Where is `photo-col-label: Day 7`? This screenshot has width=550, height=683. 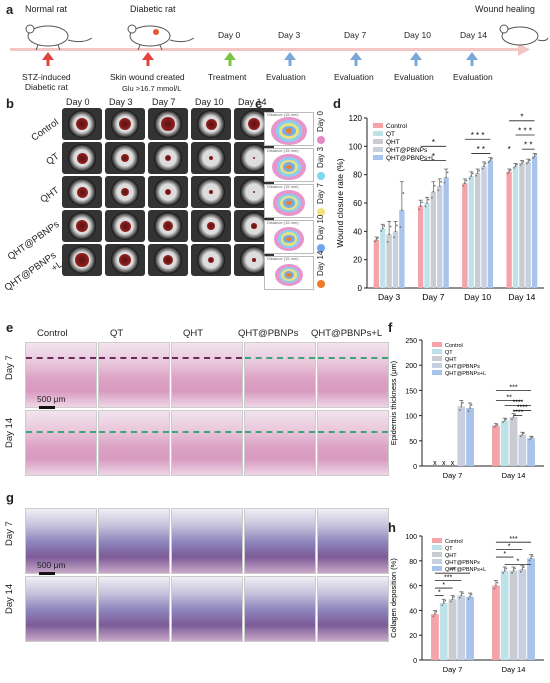 photo-col-label: Day 7 is located at coordinates (164, 102).